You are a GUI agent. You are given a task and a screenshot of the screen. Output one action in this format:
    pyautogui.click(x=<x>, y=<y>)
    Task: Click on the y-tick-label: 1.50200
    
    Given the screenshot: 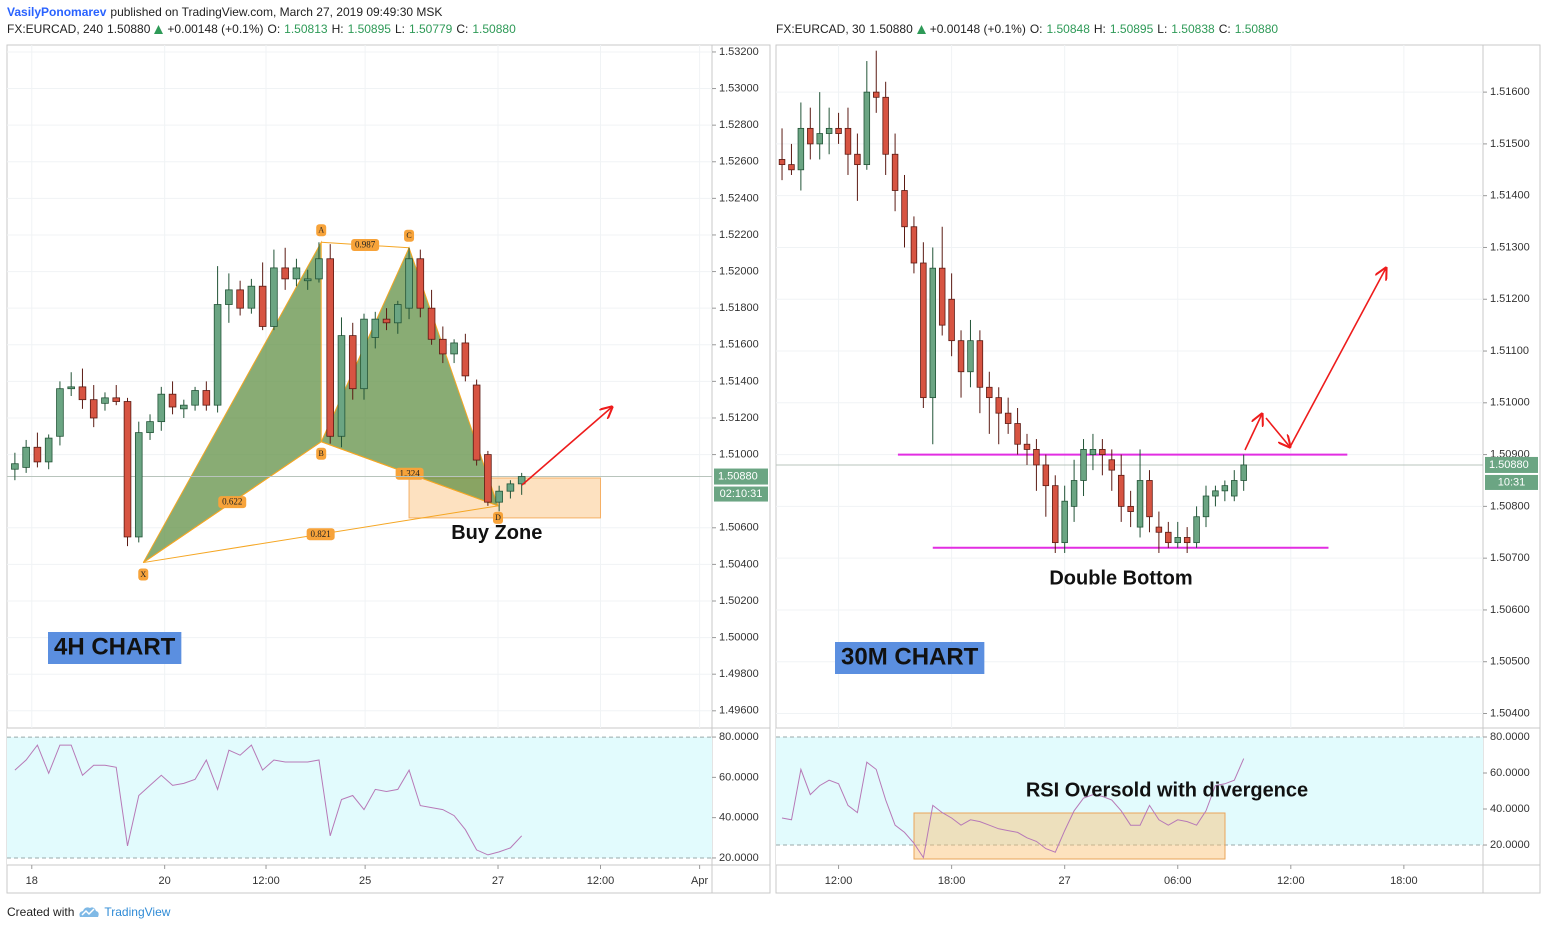 What is the action you would take?
    pyautogui.click(x=739, y=601)
    